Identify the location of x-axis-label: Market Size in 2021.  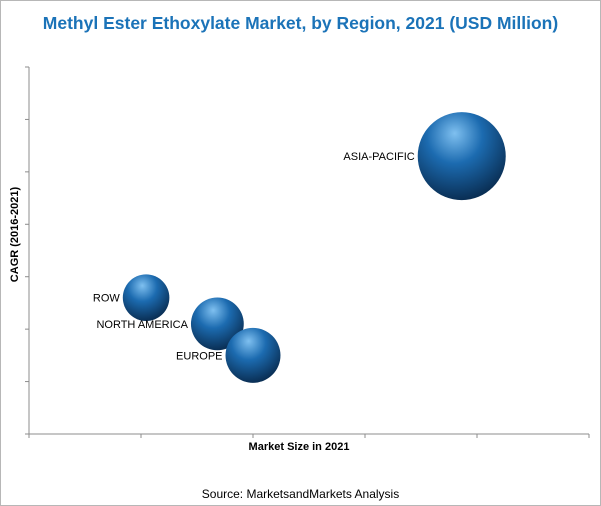
(299, 447).